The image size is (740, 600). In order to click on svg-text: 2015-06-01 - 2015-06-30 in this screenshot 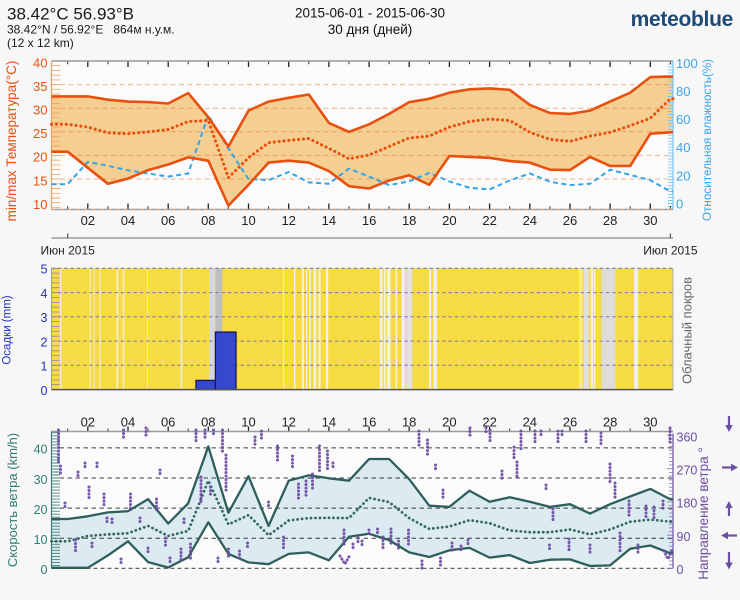, I will do `click(370, 13)`.